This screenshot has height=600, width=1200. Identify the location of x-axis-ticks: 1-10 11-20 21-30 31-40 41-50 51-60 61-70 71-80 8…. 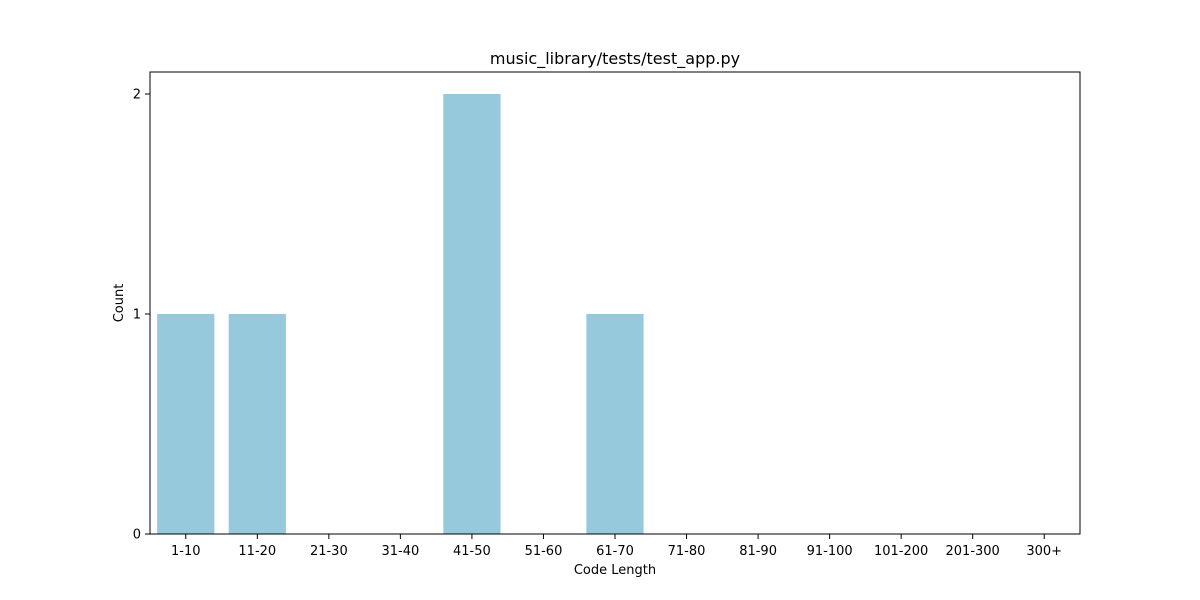
(616, 546).